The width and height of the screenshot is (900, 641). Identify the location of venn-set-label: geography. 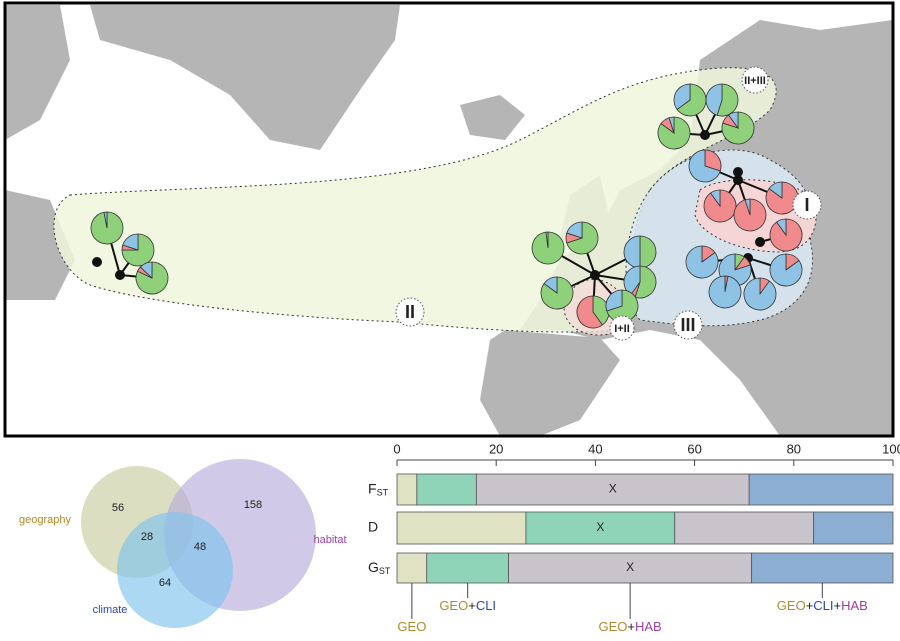
(45, 520).